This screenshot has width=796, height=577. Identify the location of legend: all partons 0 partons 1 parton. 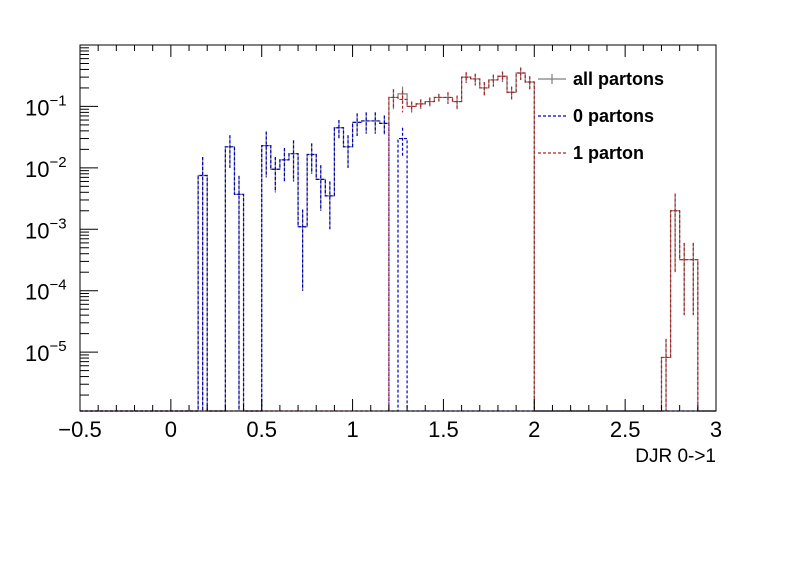
(601, 116).